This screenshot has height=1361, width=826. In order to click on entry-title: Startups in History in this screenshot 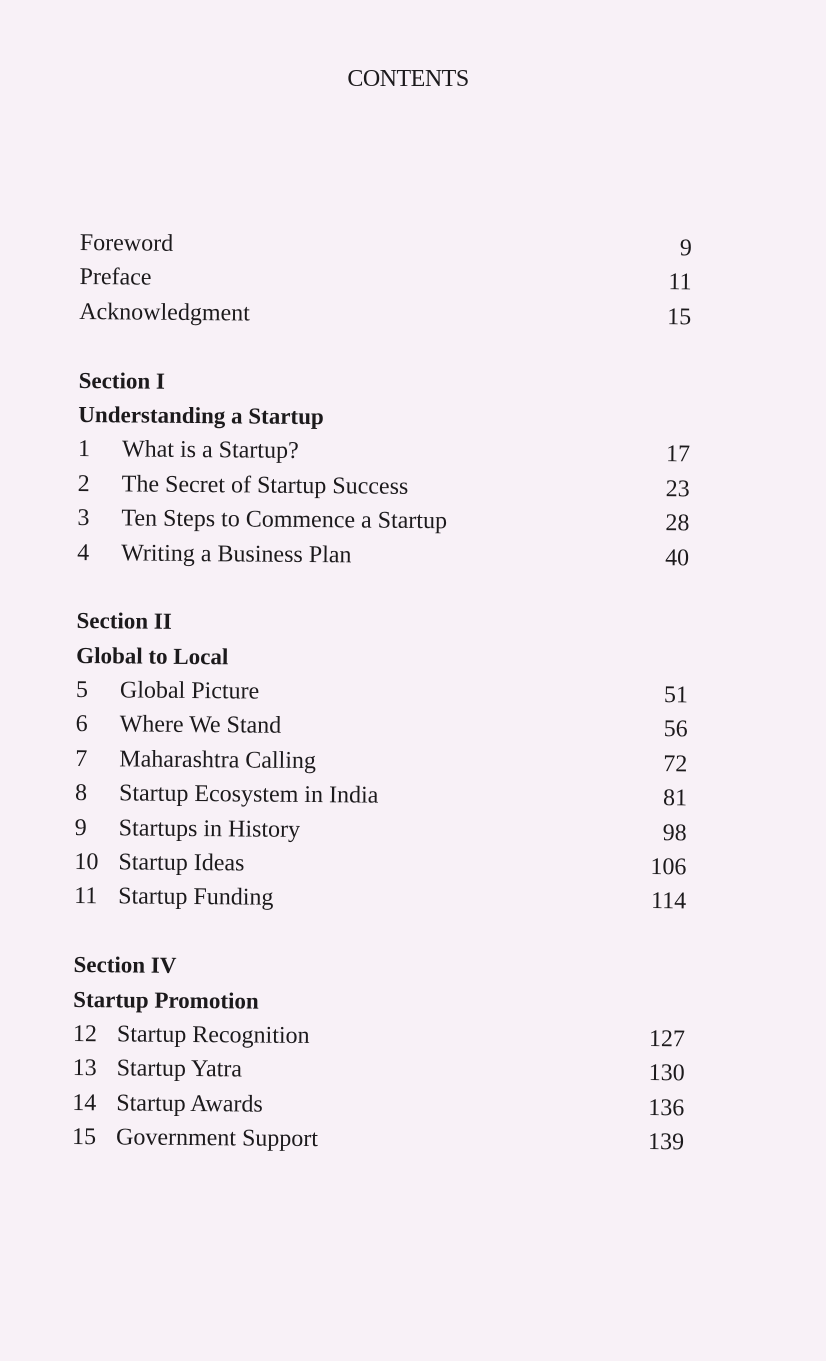, I will do `click(209, 829)`.